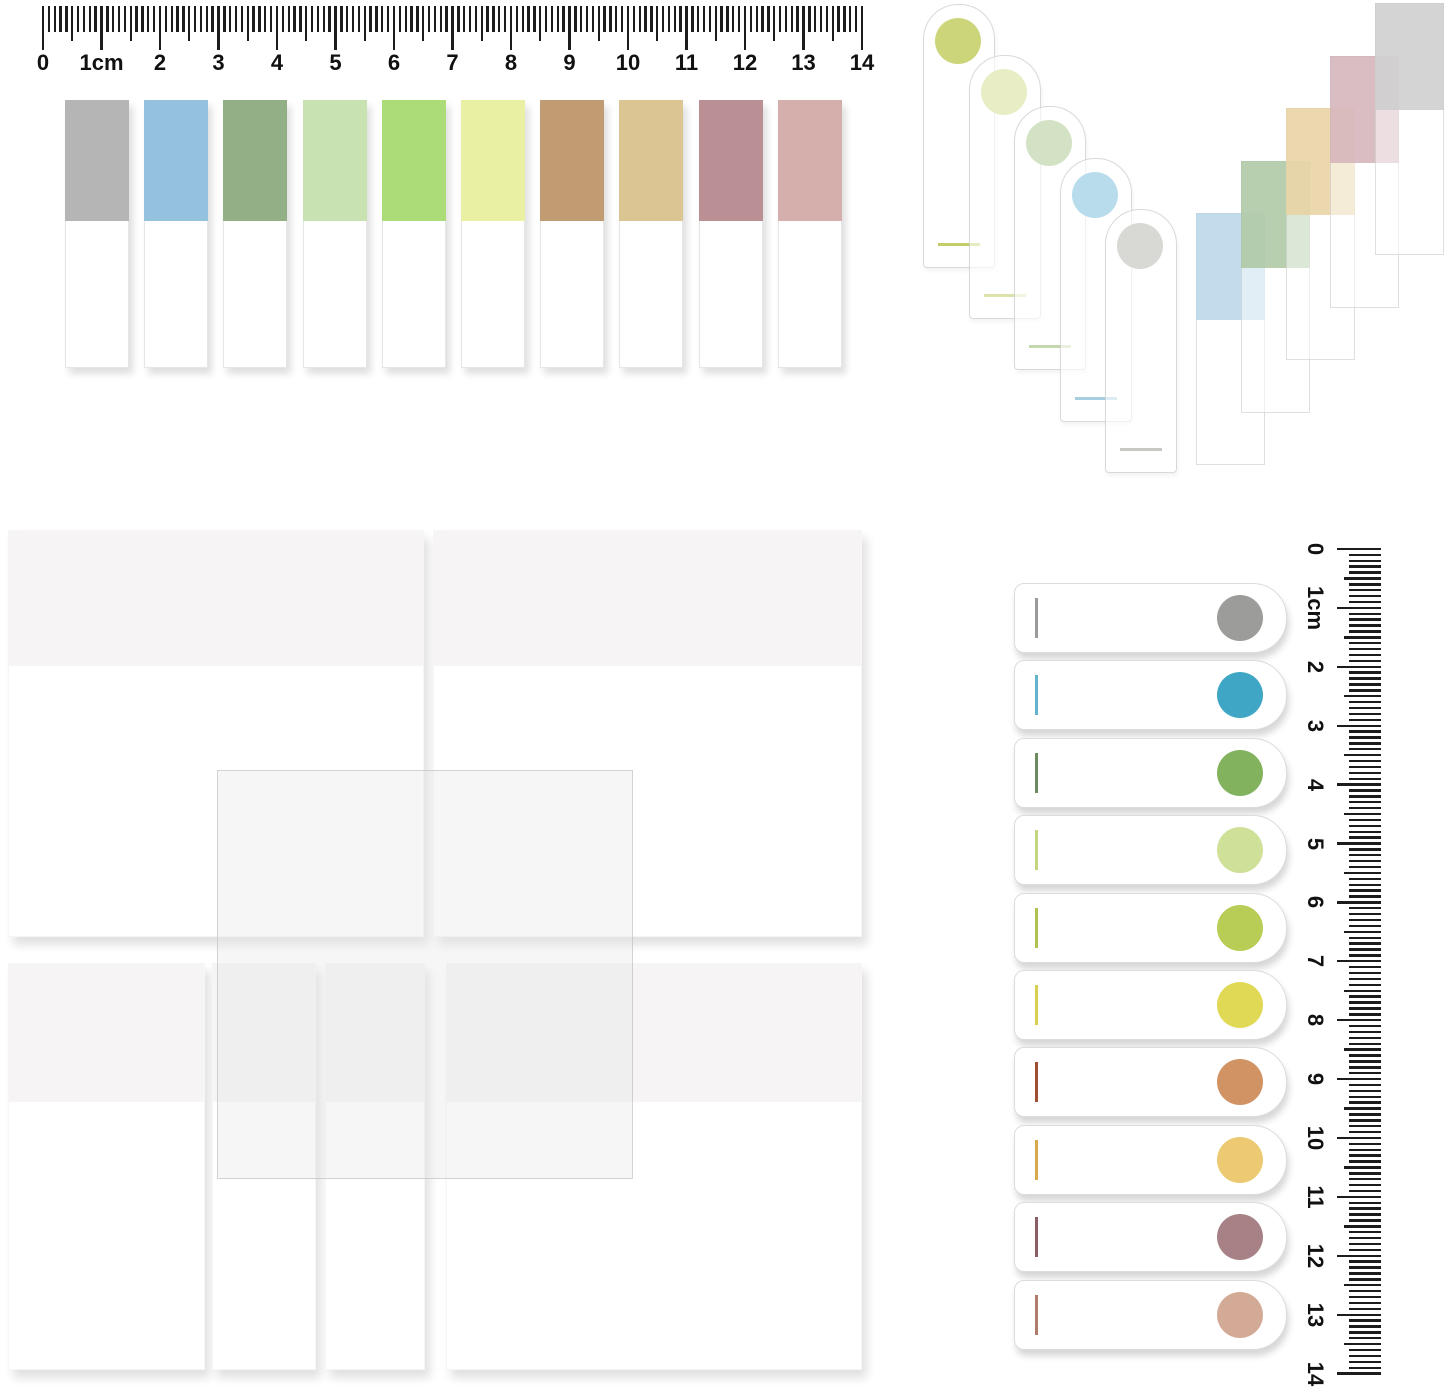 This screenshot has height=1395, width=1445. What do you see at coordinates (1410, 129) in the screenshot?
I see `stack-tab-gray` at bounding box center [1410, 129].